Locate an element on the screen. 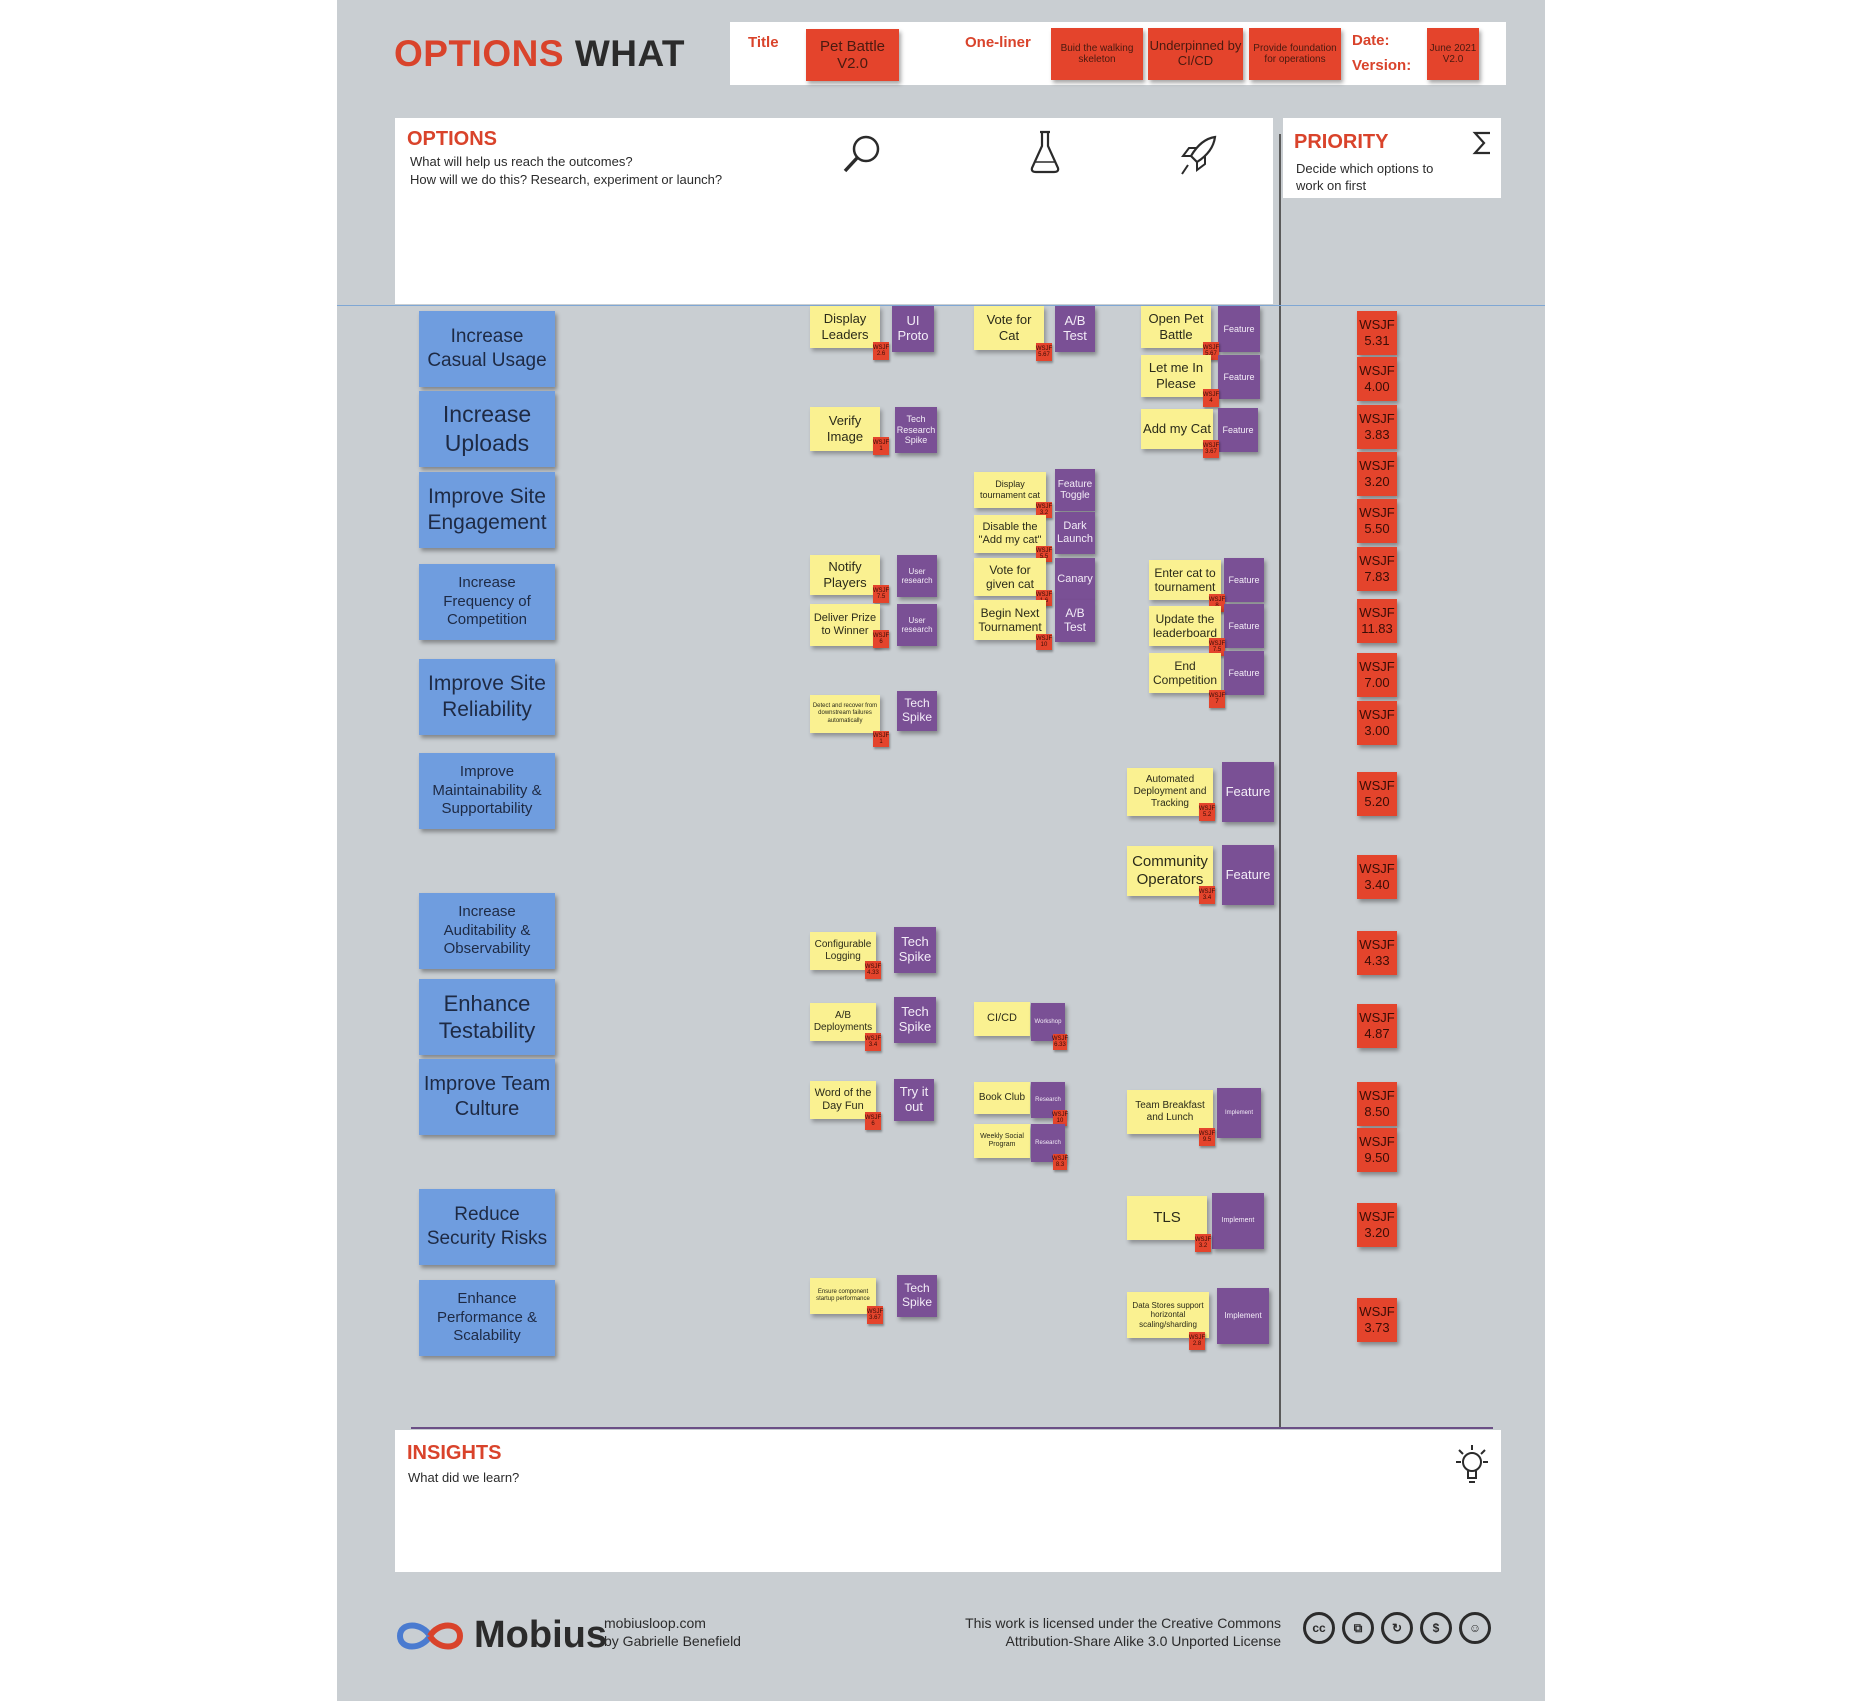  wsjf-score-note: WSJF 7.00 is located at coordinates (1377, 675).